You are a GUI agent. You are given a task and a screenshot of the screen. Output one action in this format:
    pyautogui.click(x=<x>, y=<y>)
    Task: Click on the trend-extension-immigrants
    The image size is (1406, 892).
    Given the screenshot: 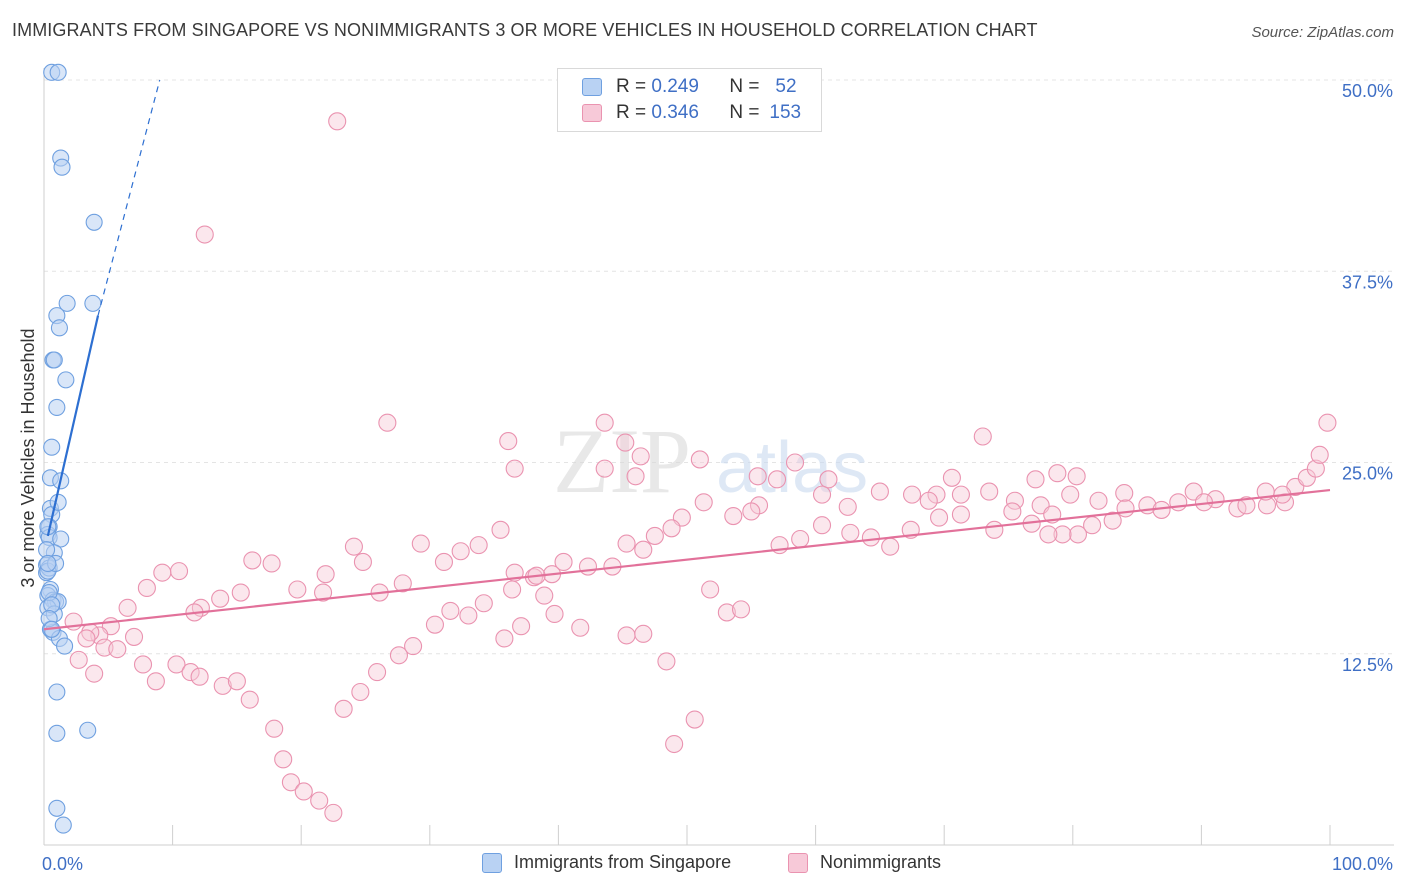 What is the action you would take?
    pyautogui.click(x=129, y=197)
    